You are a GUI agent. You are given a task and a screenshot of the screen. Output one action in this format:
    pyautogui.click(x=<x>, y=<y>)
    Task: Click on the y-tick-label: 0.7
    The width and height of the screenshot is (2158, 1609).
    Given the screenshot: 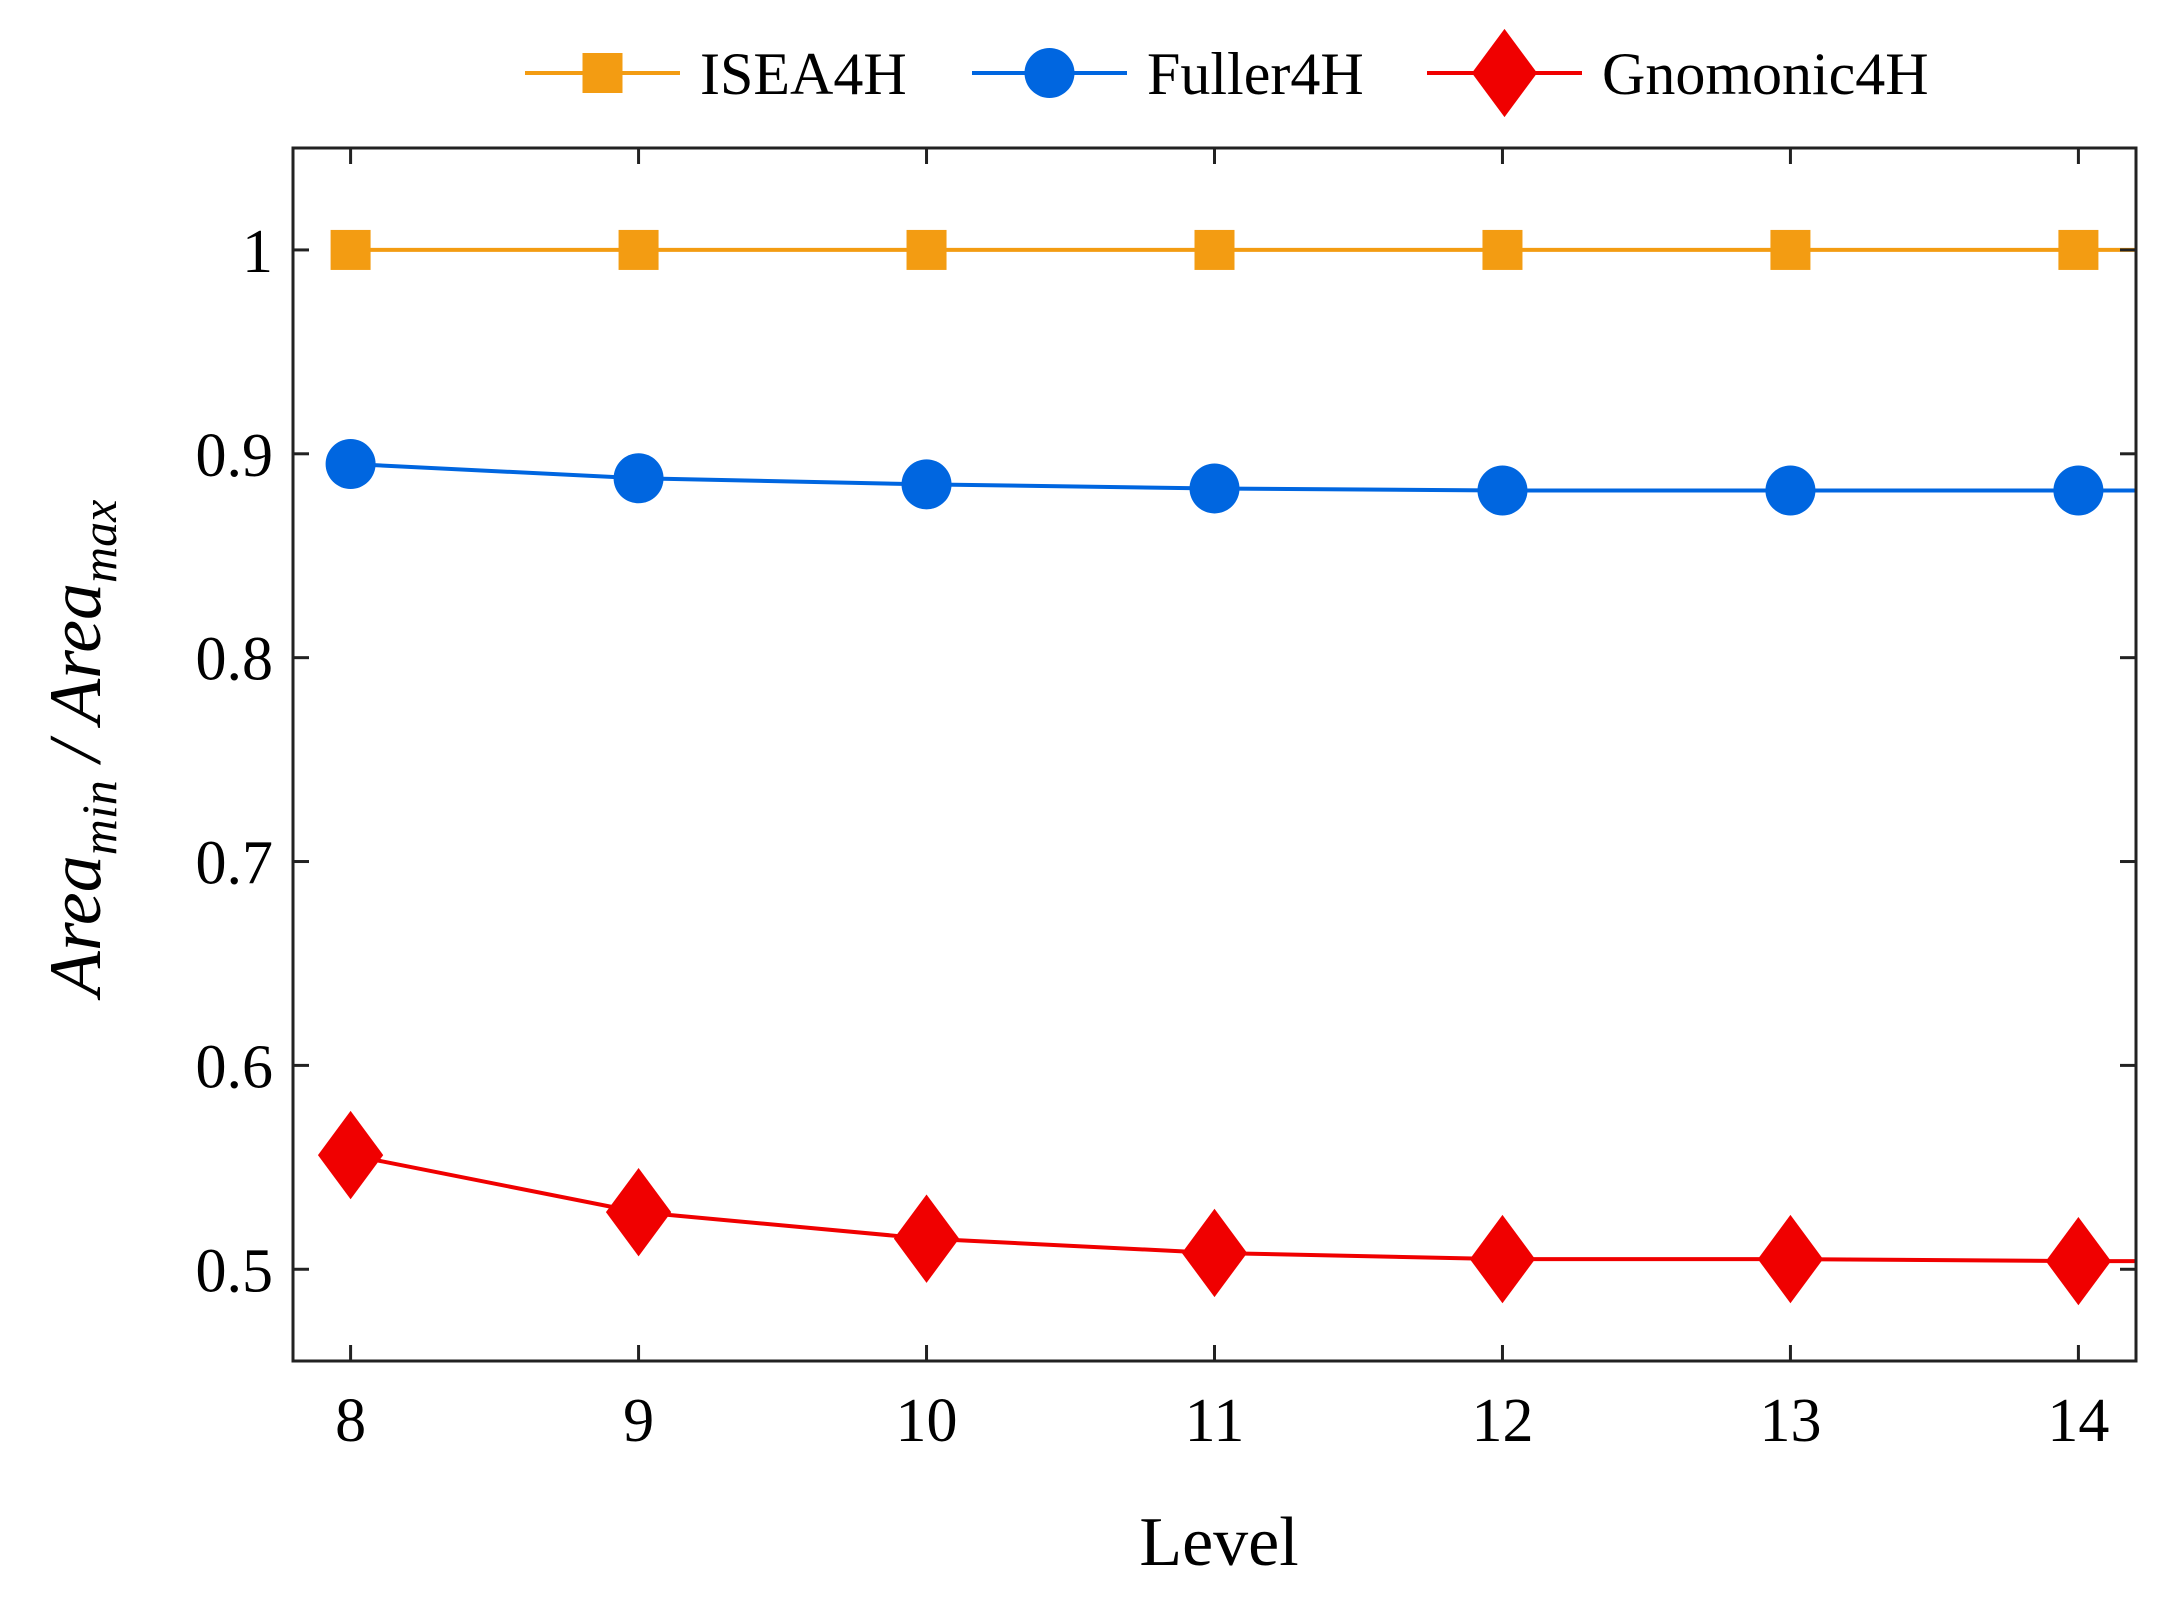 What is the action you would take?
    pyautogui.click(x=235, y=864)
    